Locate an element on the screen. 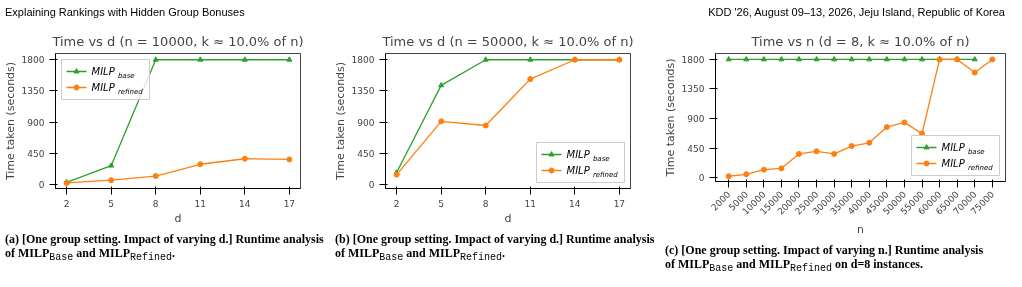 Image resolution: width=1022 pixels, height=287 pixels. chart-title: Time vs n (d = 8, k ≈ 10.0% of n) is located at coordinates (860, 41).